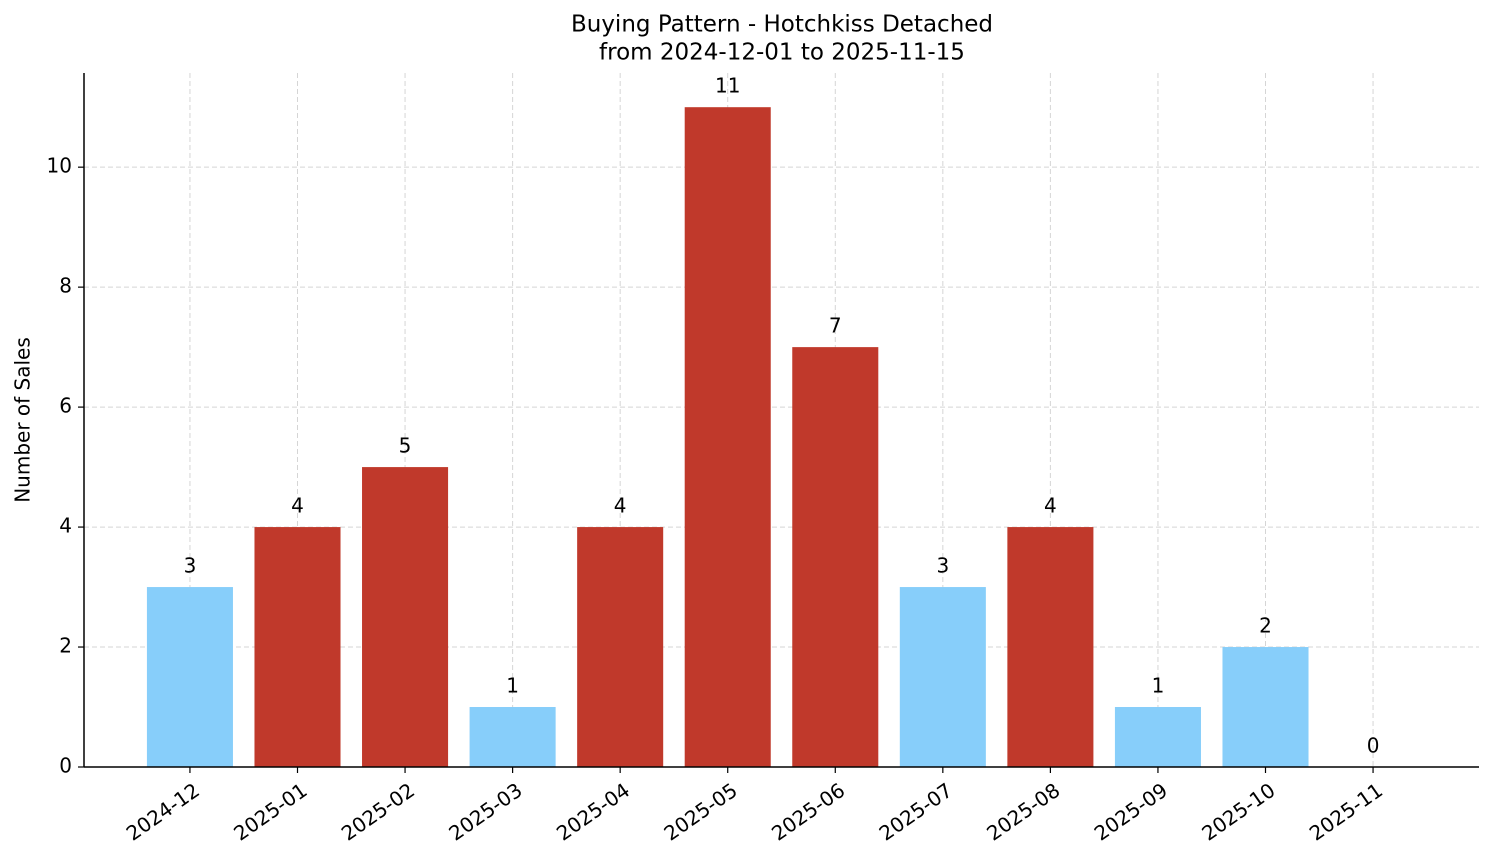 The height and width of the screenshot is (863, 1494). I want to click on chart-subtitle: from 2024-12-01 to 2025-11-15, so click(782, 53).